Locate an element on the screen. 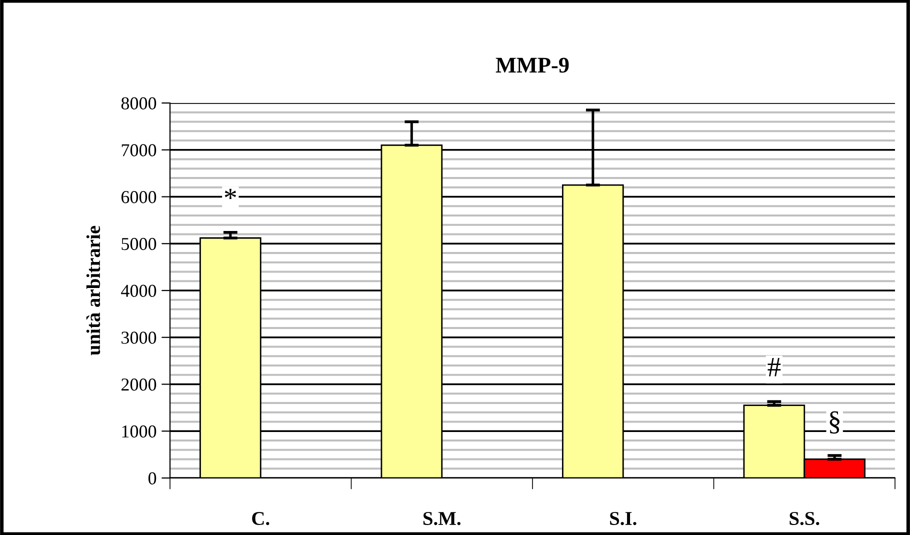 The image size is (910, 535). x-tick-label: C. is located at coordinates (261, 519).